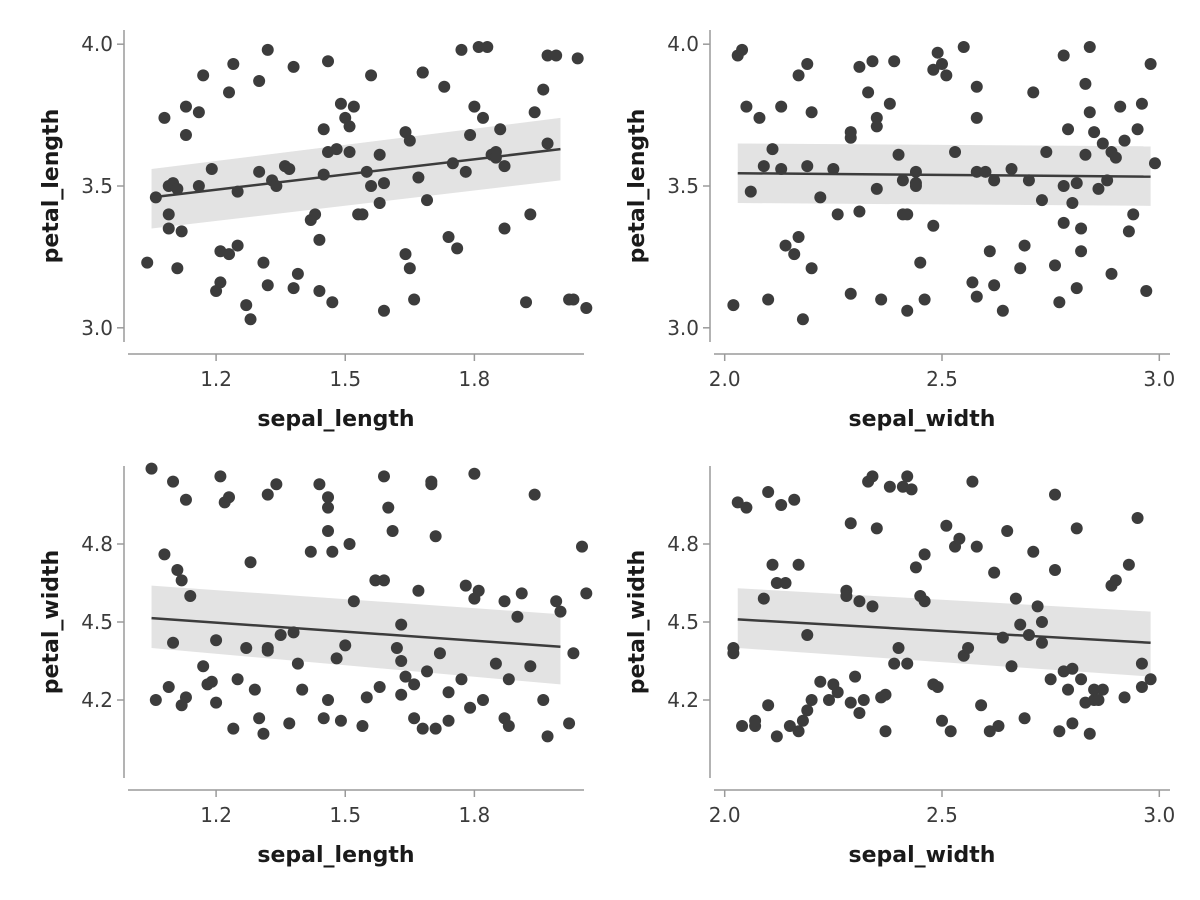  Describe the element at coordinates (345, 379) in the screenshot. I see `x-tick-label: 1.5` at that location.